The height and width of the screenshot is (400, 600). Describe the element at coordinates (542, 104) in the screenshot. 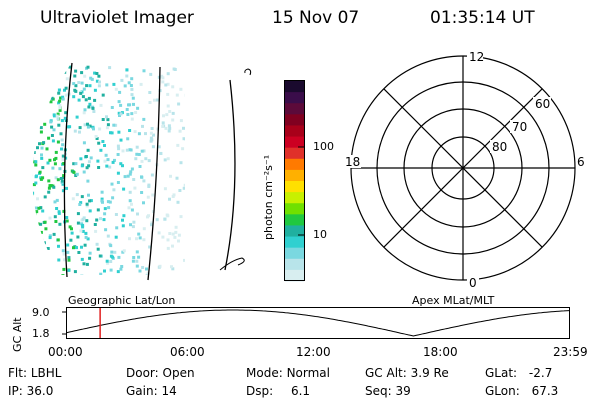

I see `lat-label-60: 60` at that location.